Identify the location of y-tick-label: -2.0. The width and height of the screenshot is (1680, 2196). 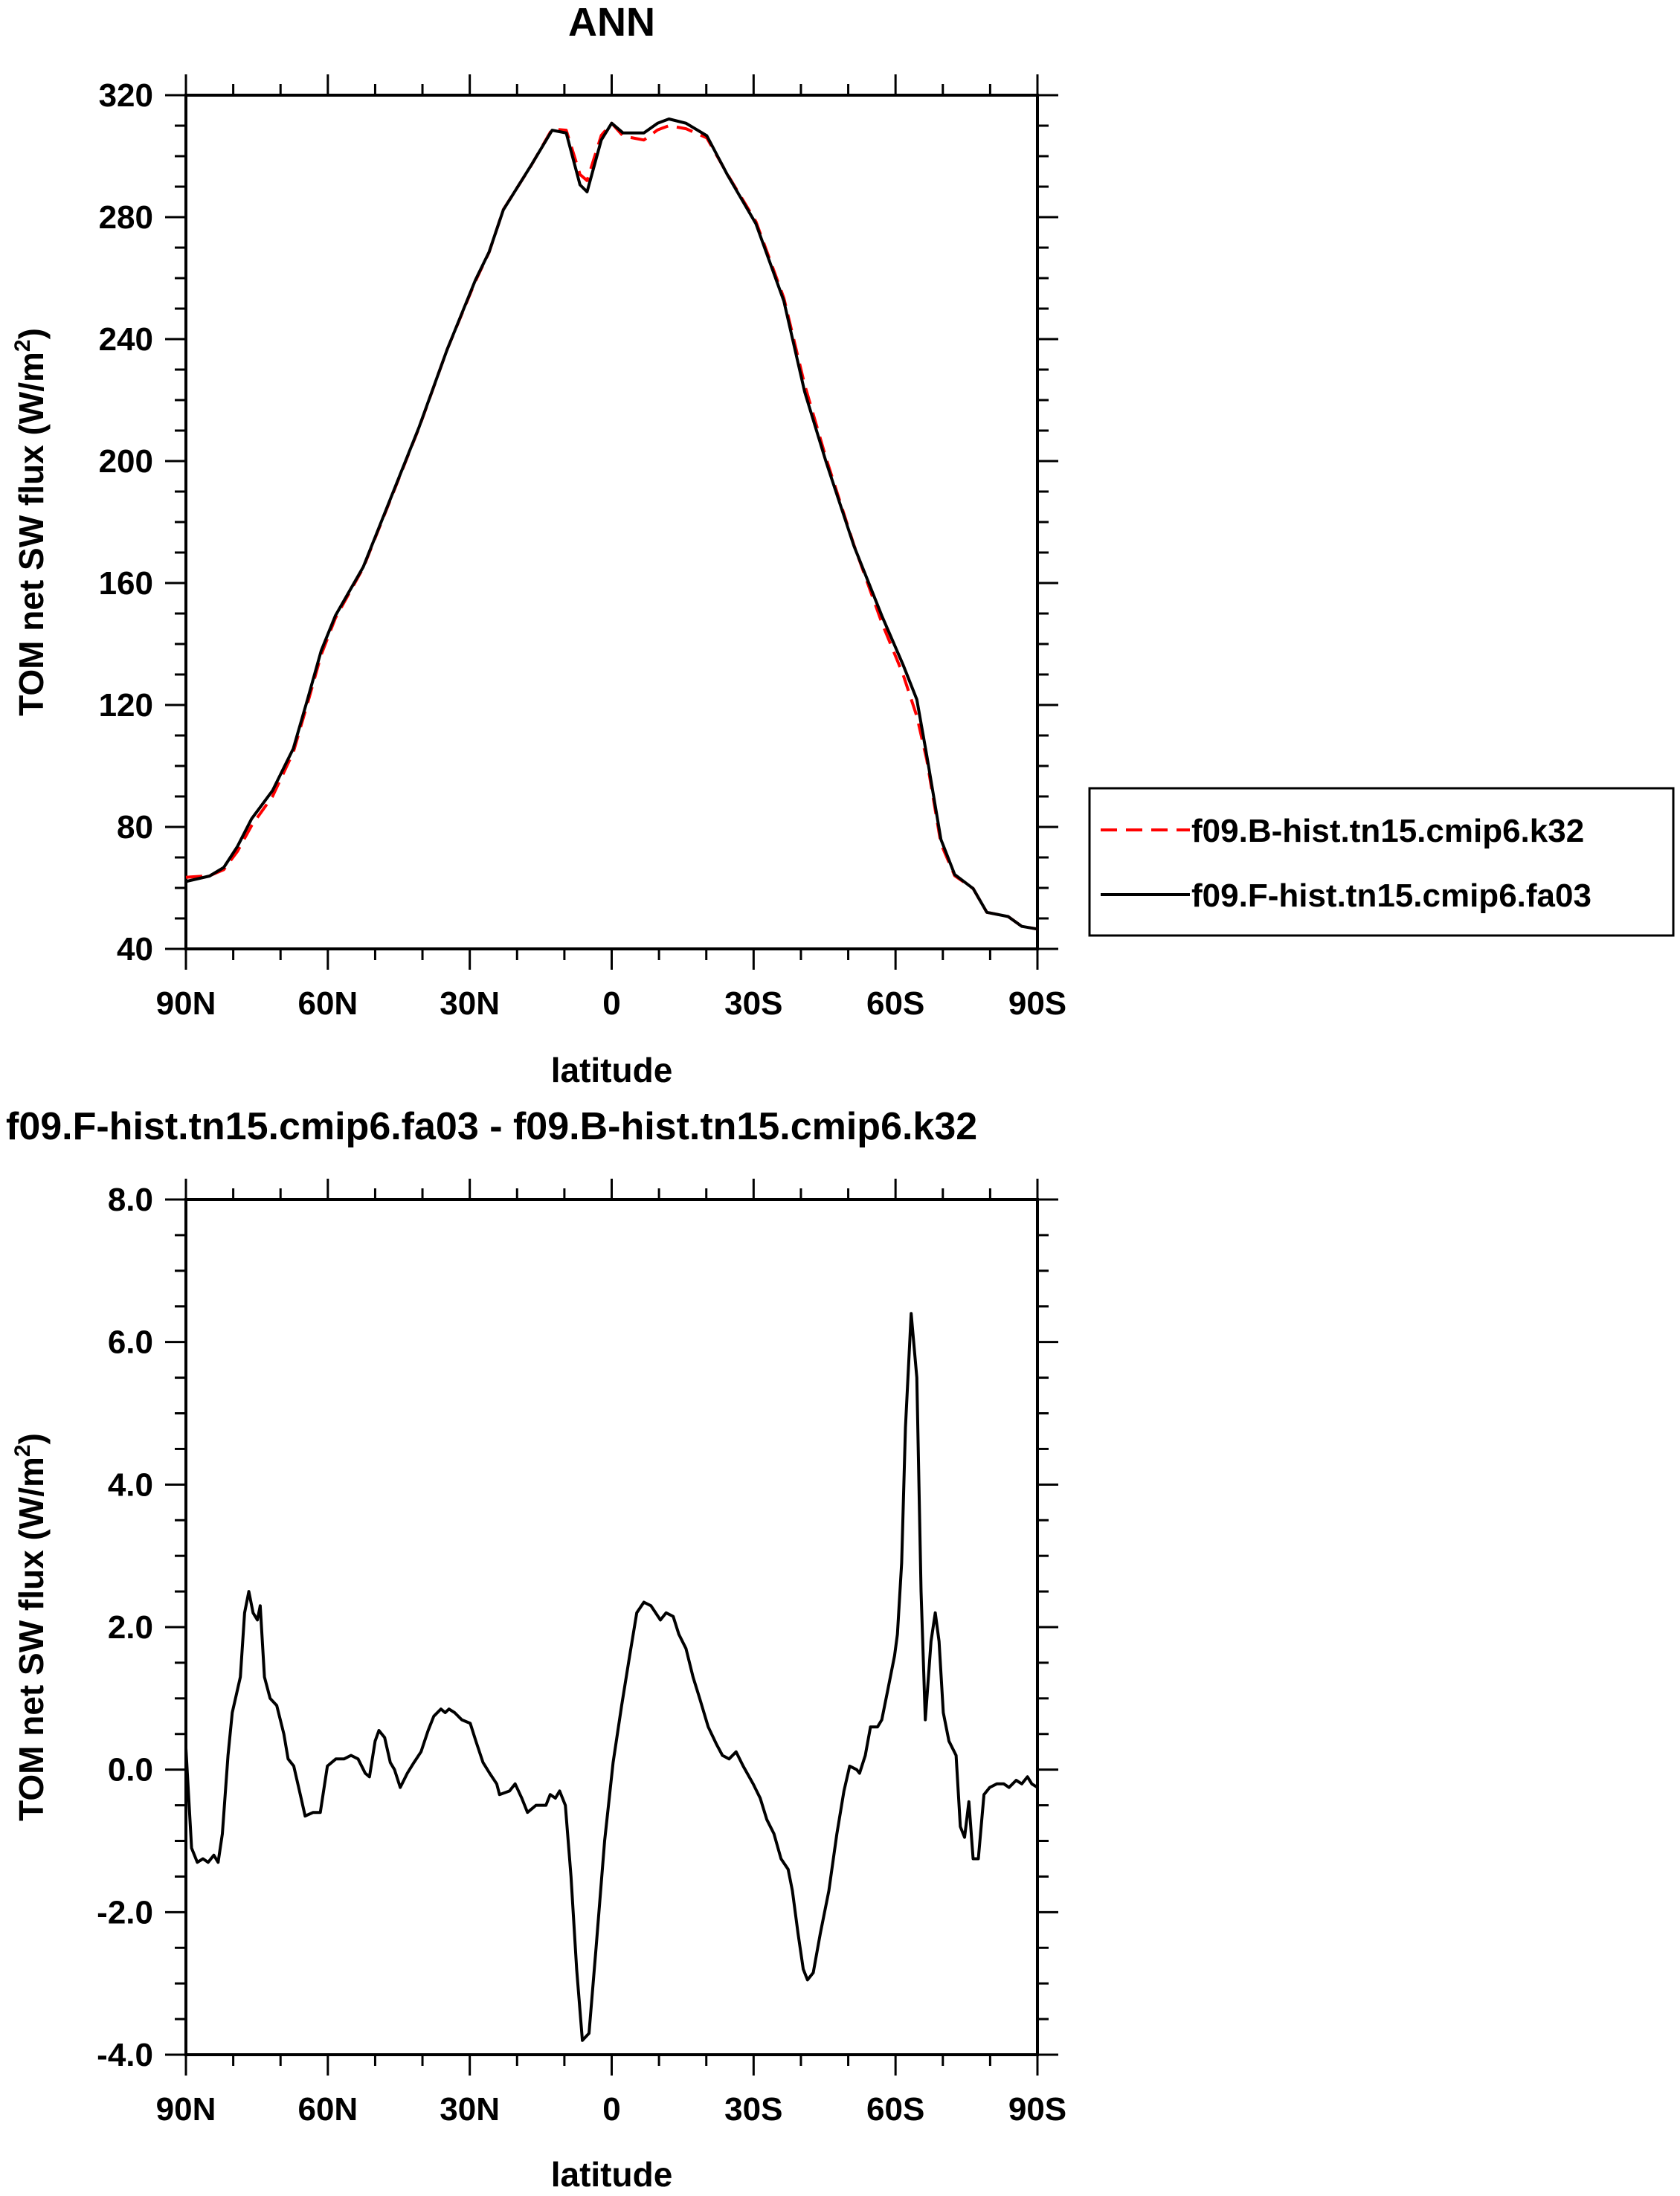
(125, 1912).